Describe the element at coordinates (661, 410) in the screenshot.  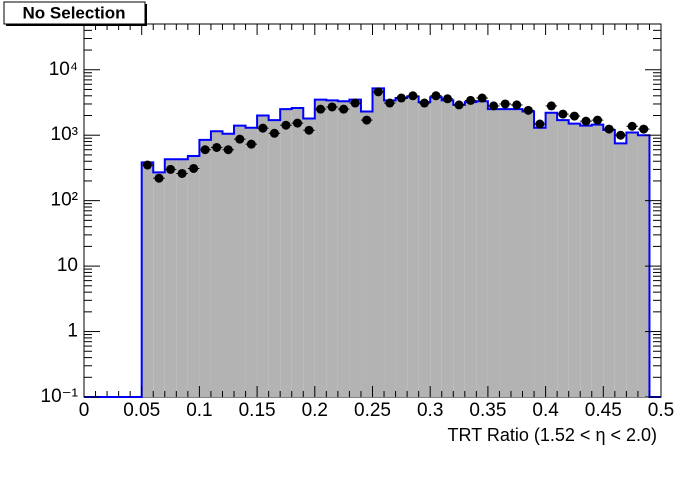
I see `x-tick-label: 0.5` at that location.